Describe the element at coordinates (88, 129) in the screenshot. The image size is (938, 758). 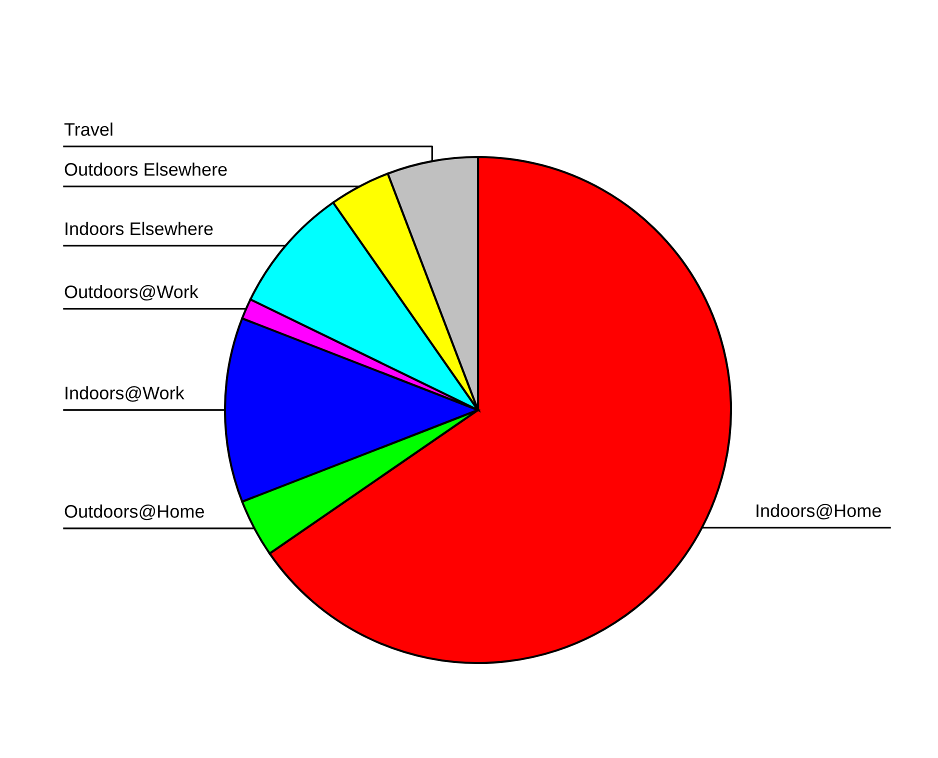
I see `slice-label: Travel` at that location.